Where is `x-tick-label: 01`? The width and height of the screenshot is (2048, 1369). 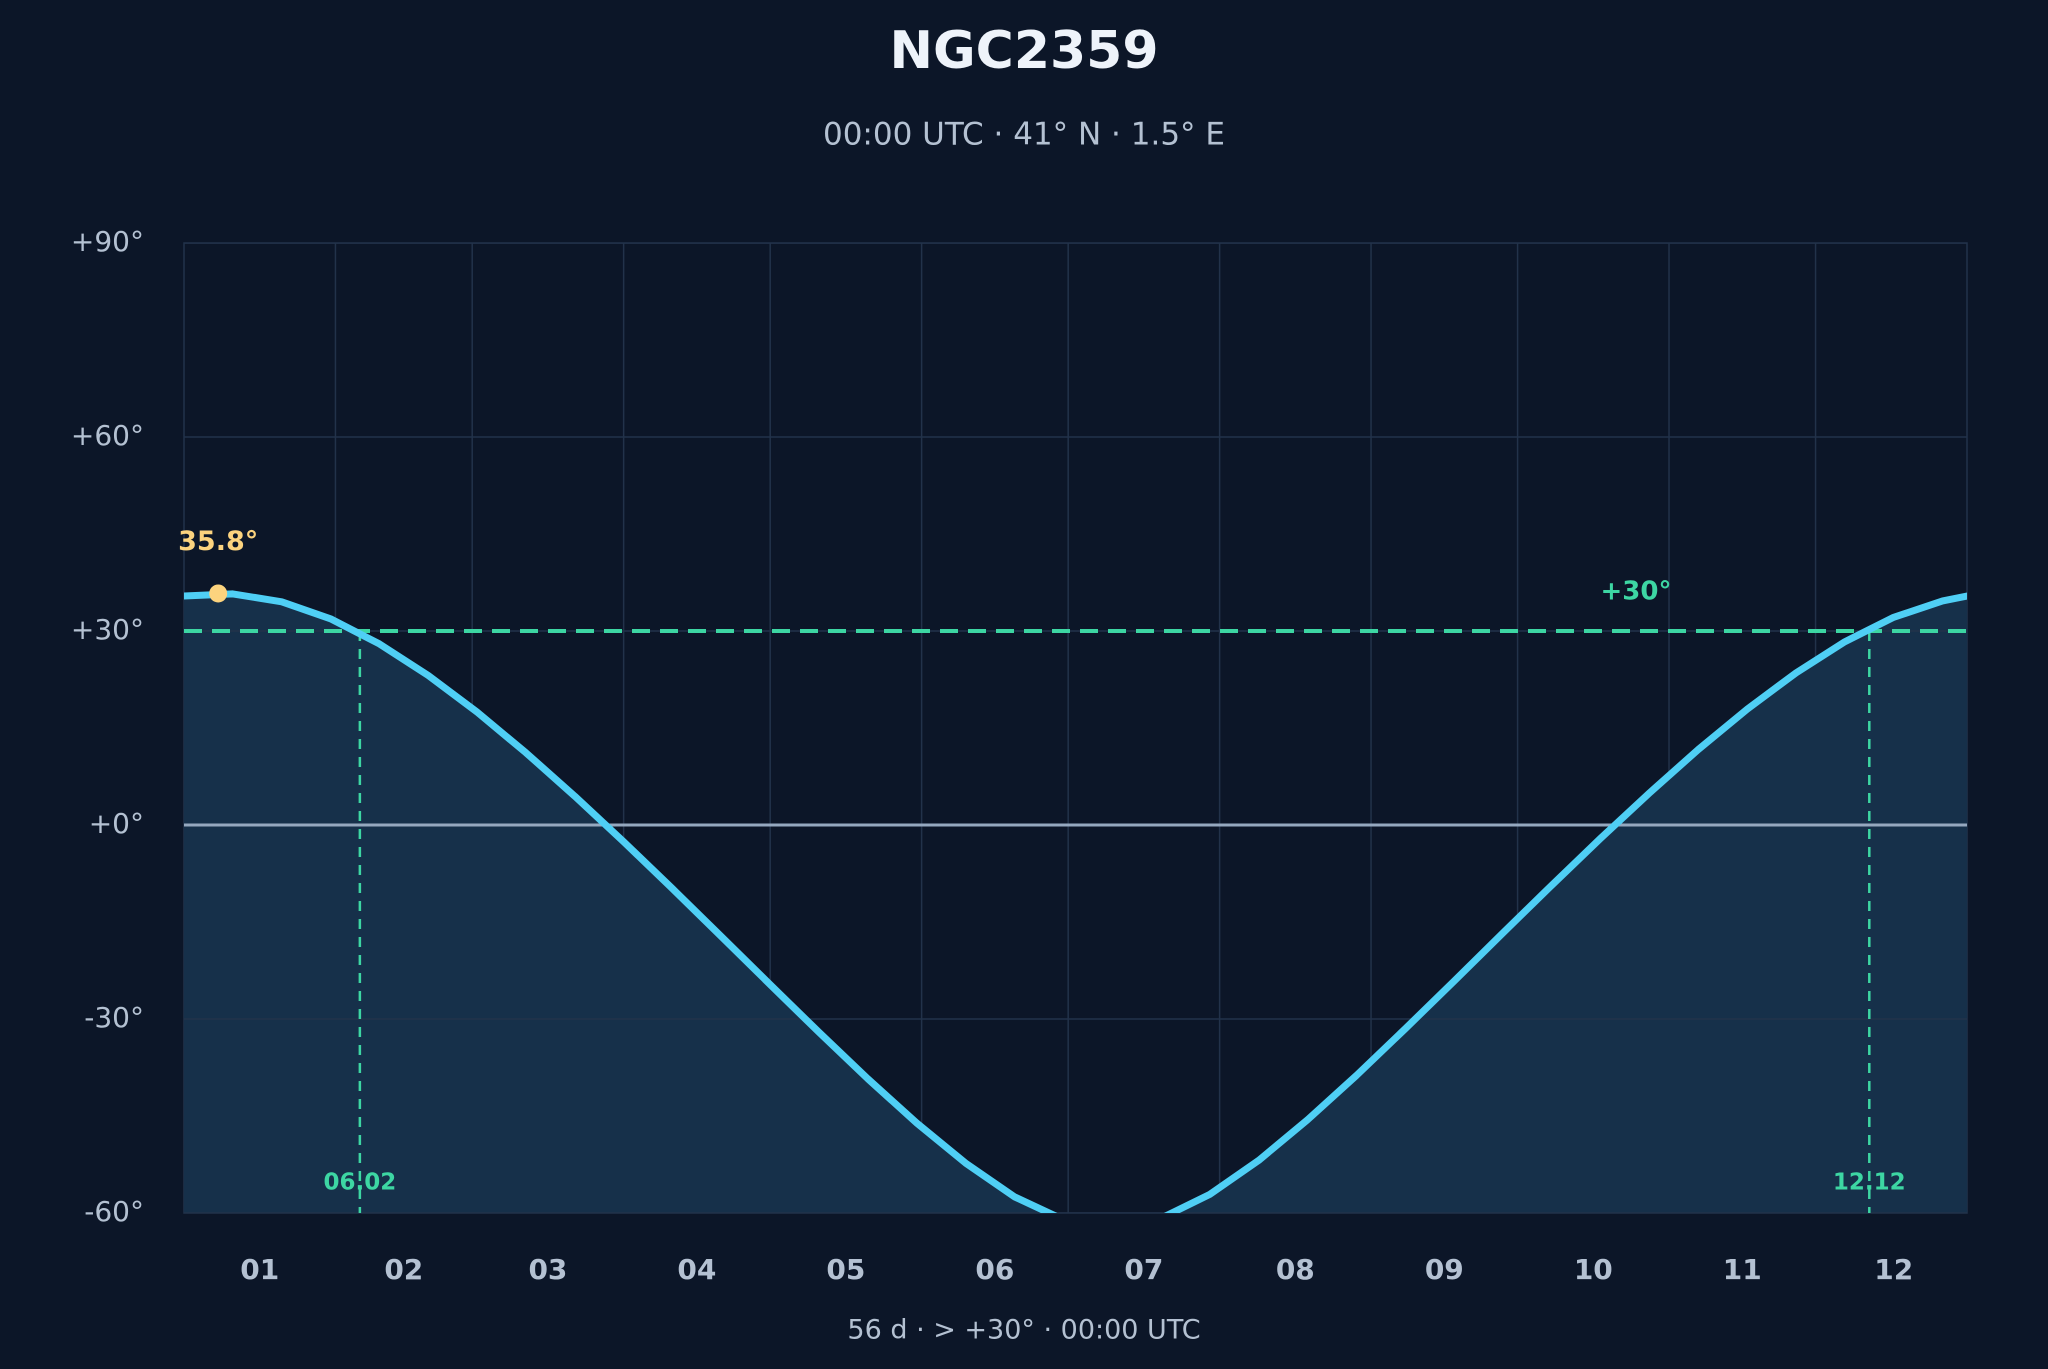 x-tick-label: 01 is located at coordinates (259, 1269).